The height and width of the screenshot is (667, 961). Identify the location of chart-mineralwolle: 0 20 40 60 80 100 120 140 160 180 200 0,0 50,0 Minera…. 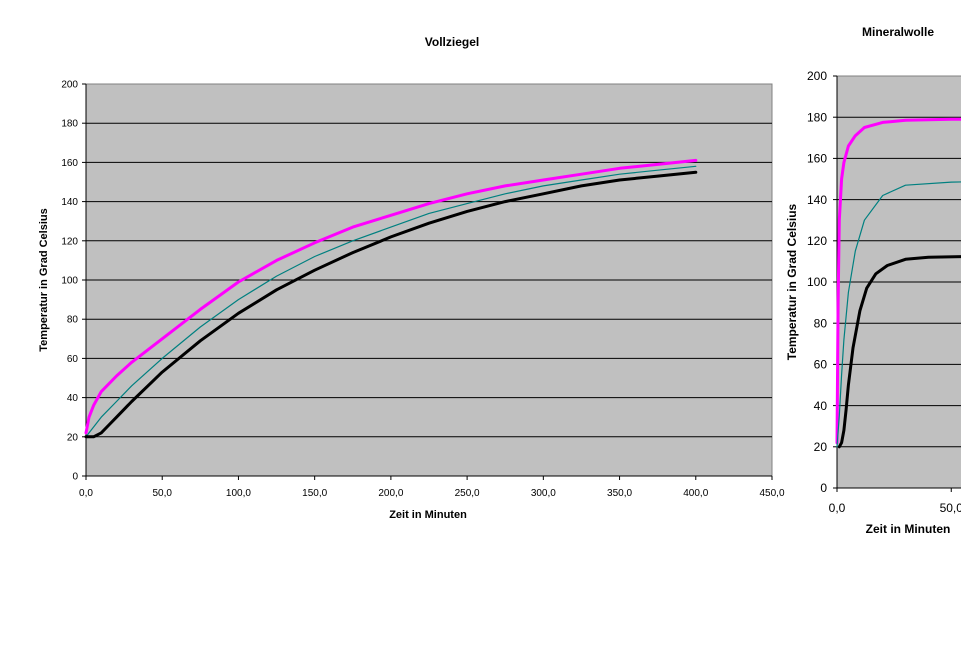
(873, 280).